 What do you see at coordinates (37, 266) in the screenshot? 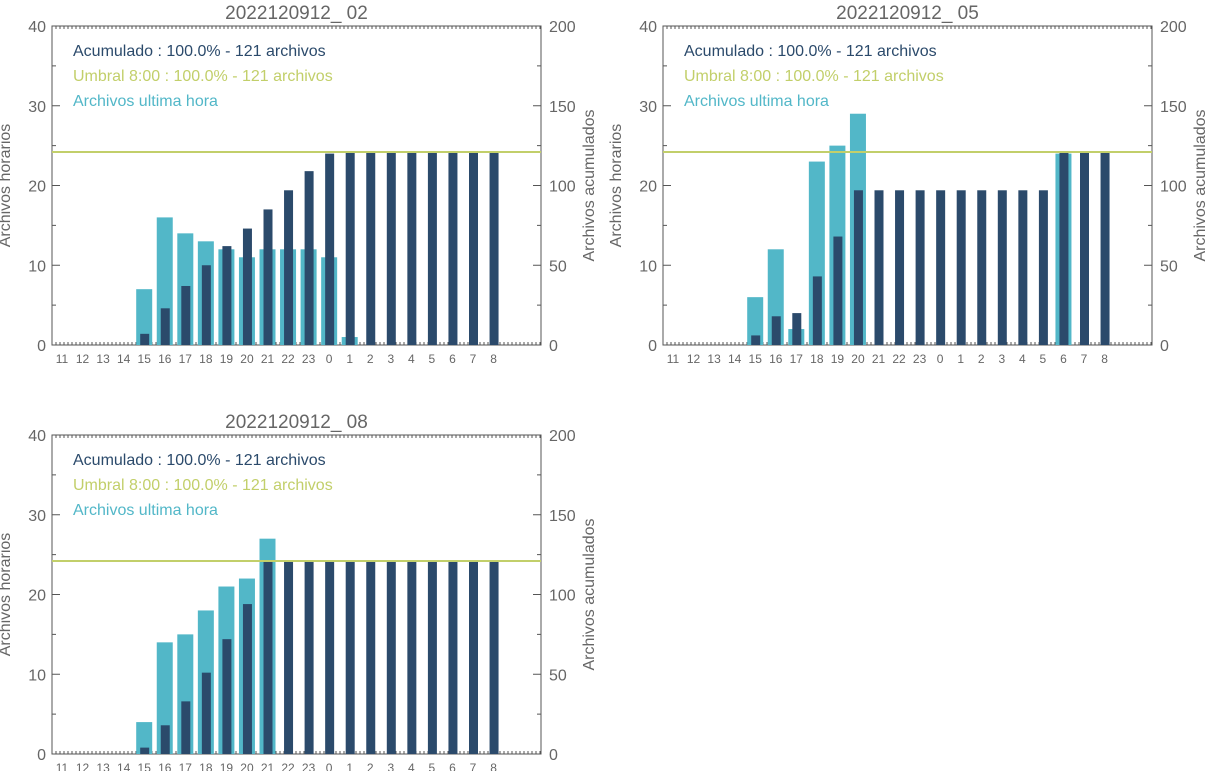
I see `y-left-tick-label: 10` at bounding box center [37, 266].